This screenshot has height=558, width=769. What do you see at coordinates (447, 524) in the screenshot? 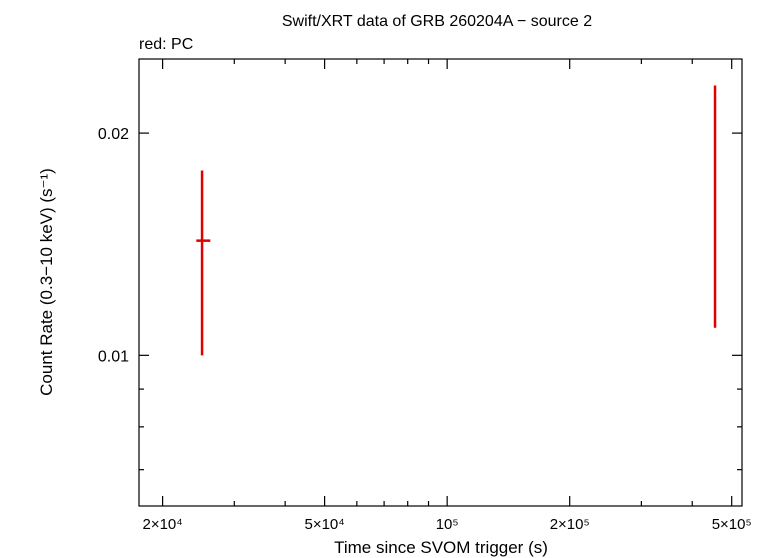
I see `x-tick-label: 10⁵` at bounding box center [447, 524].